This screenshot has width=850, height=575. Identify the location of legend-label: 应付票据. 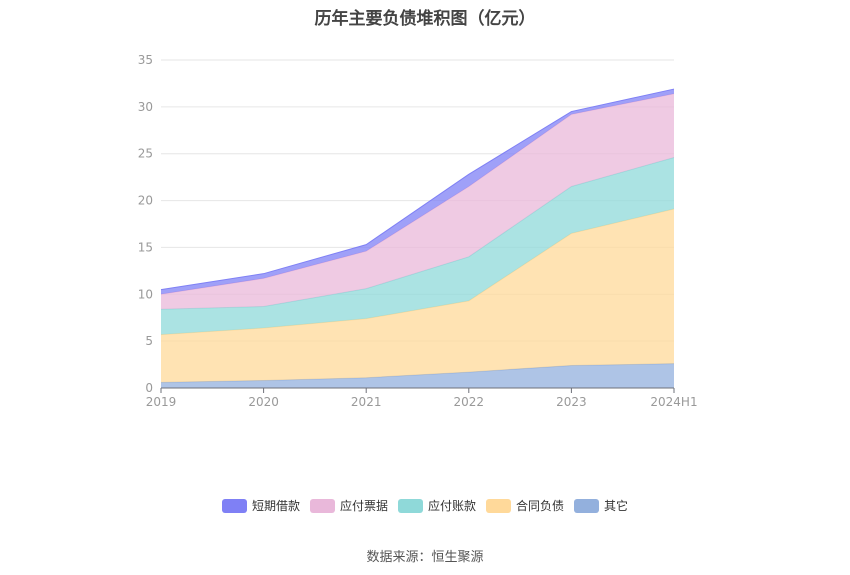
(363, 506).